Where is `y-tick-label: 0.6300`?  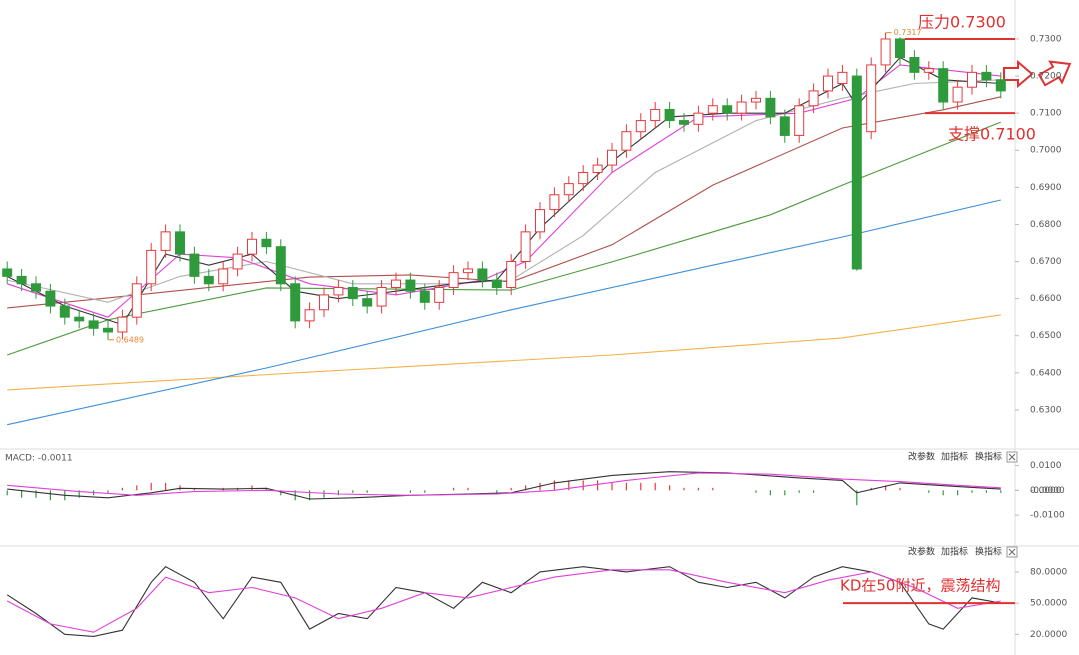 y-tick-label: 0.6300 is located at coordinates (1046, 410).